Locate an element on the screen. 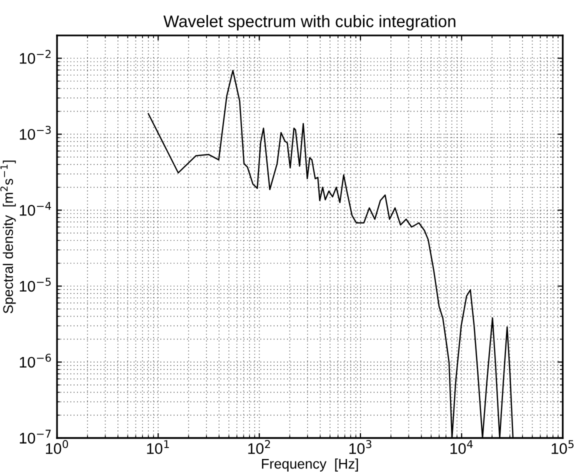 This screenshot has width=576, height=472. y-tick-label: 10$^{−5}$ is located at coordinates (35, 285).